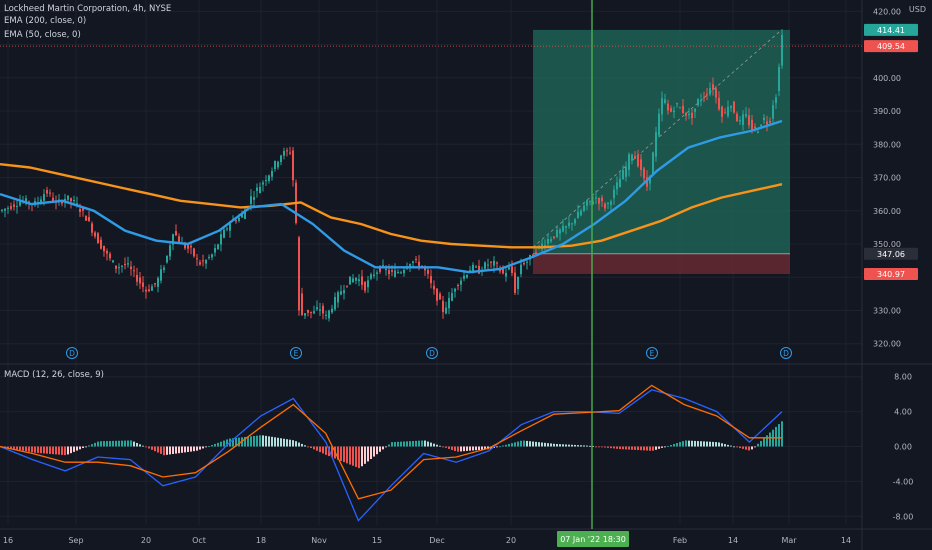 The image size is (932, 550). I want to click on price-tag: 414.41, so click(891, 29).